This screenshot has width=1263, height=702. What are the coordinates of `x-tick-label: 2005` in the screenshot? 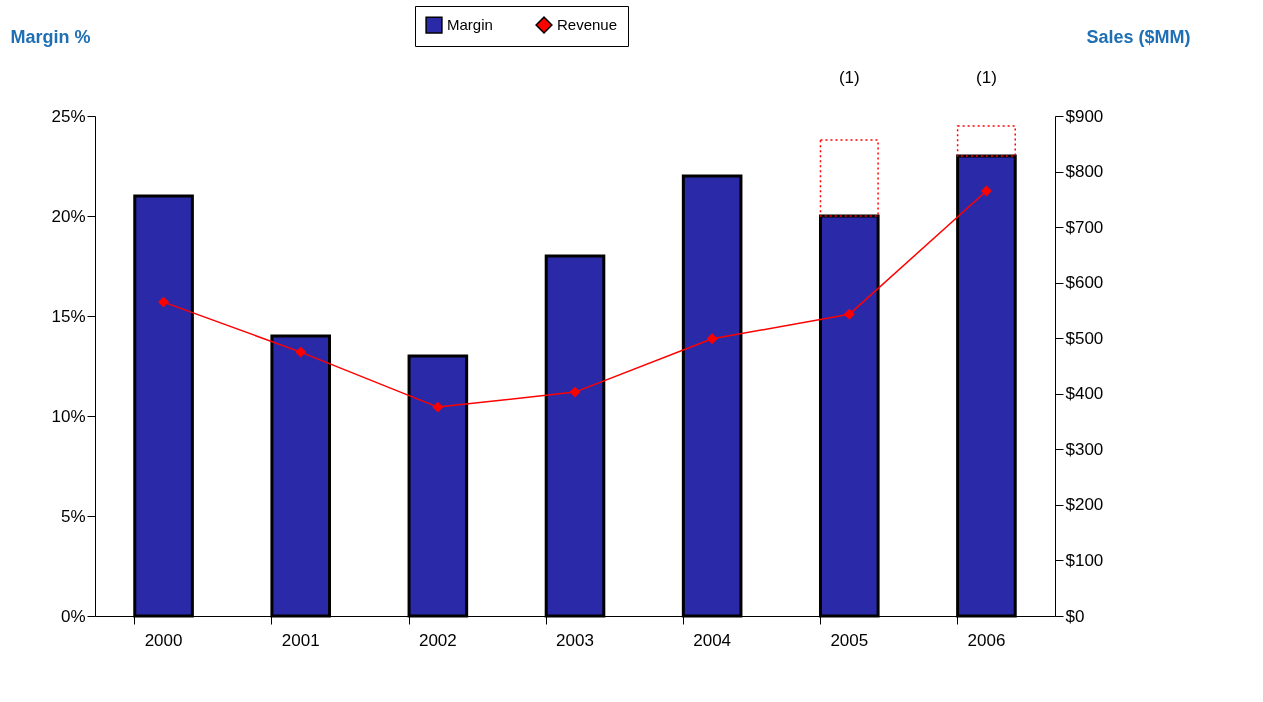 It's located at (849, 640).